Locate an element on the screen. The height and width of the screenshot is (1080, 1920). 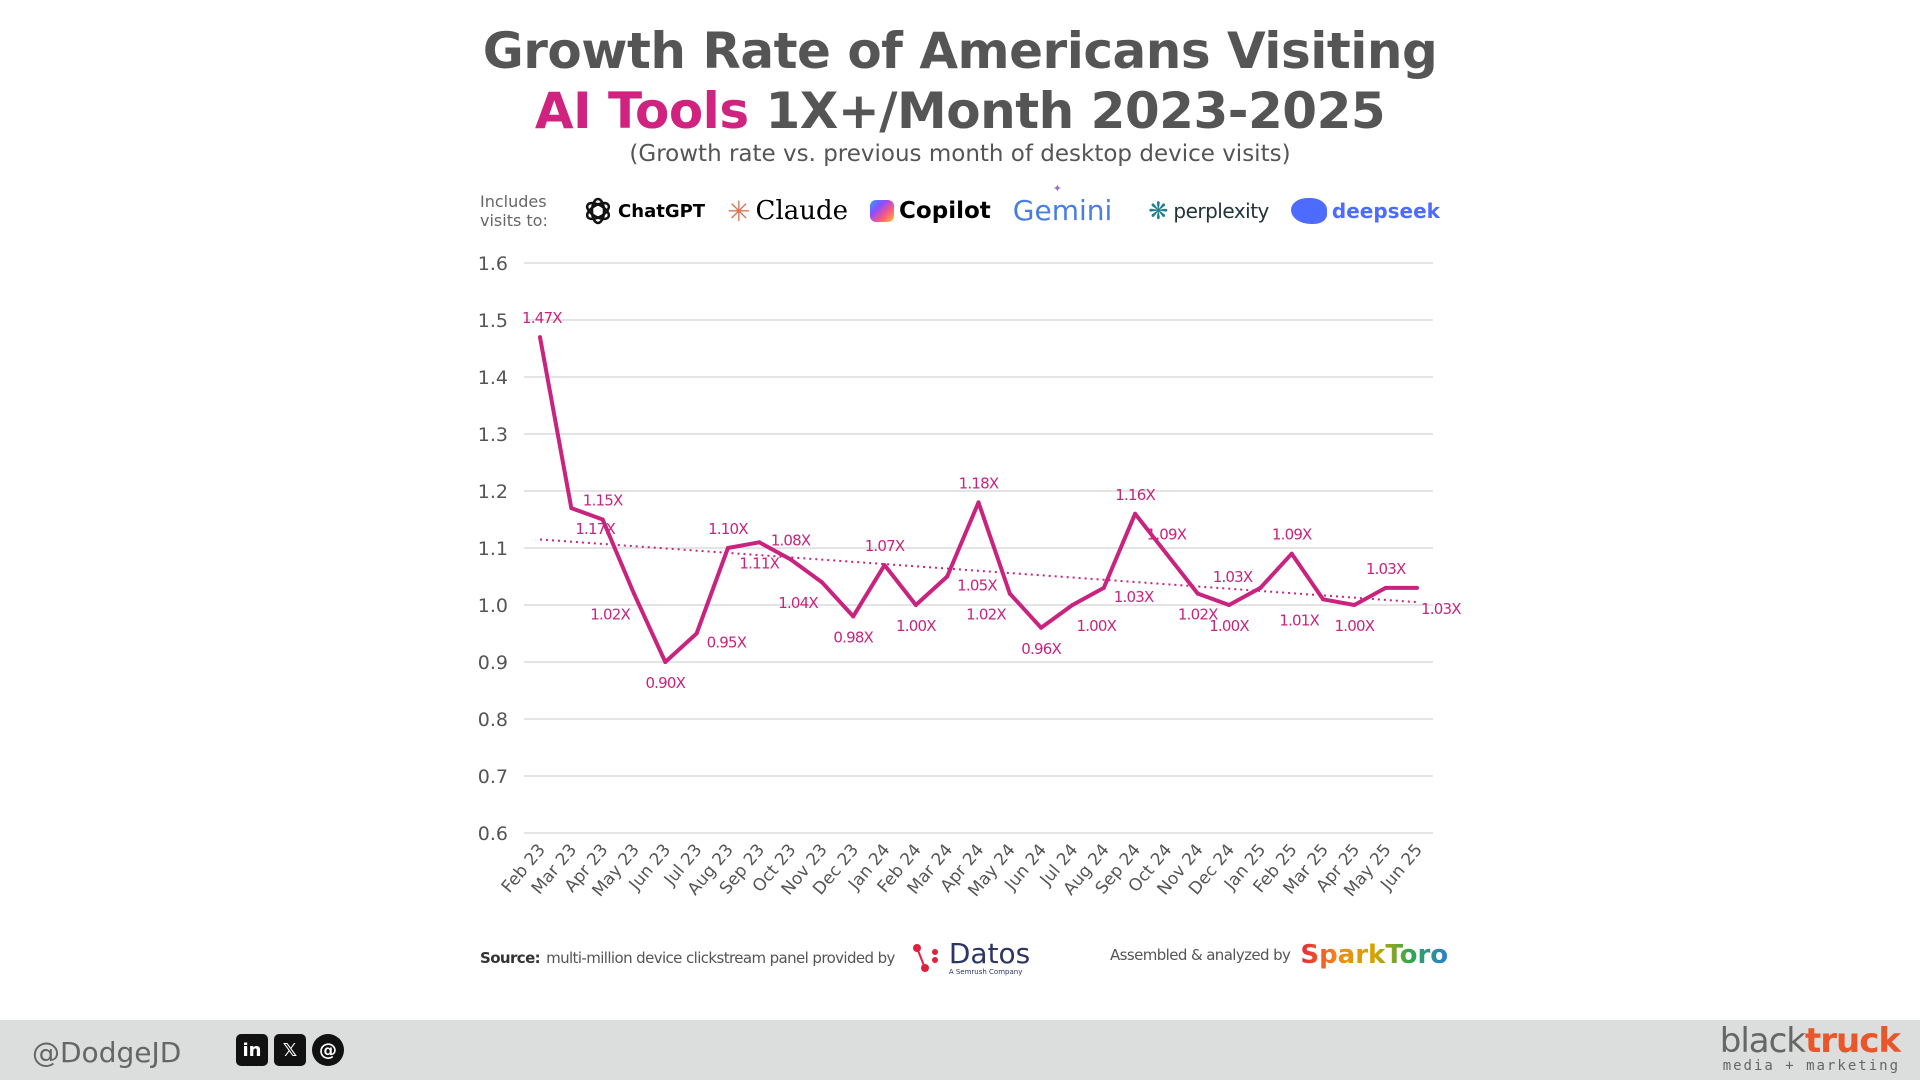
linkedin-icon: in is located at coordinates (252, 1050).